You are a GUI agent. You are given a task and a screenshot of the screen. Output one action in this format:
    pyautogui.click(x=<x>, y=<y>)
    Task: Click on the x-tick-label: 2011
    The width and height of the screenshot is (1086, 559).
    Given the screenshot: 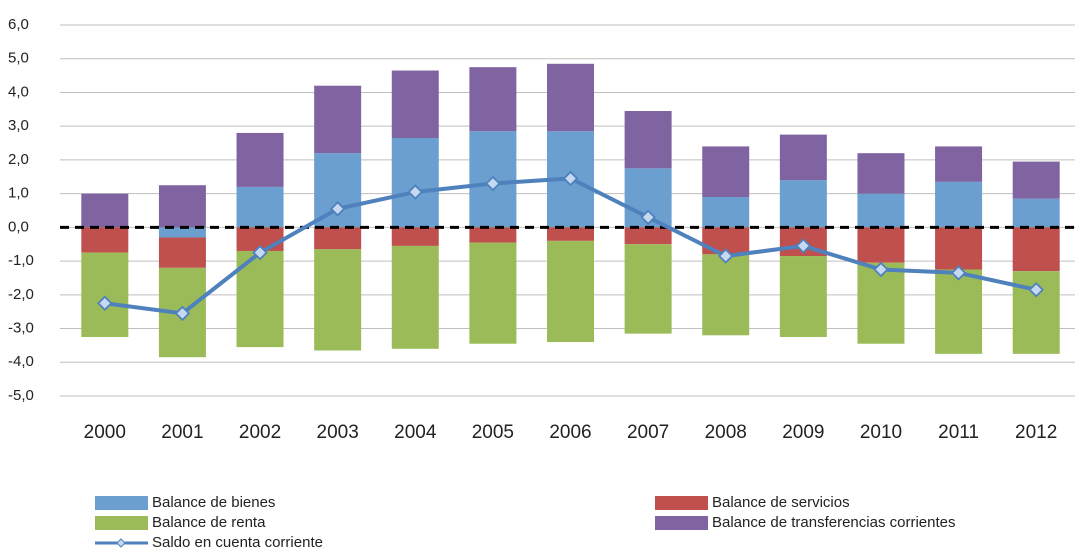 What is the action you would take?
    pyautogui.click(x=958, y=432)
    